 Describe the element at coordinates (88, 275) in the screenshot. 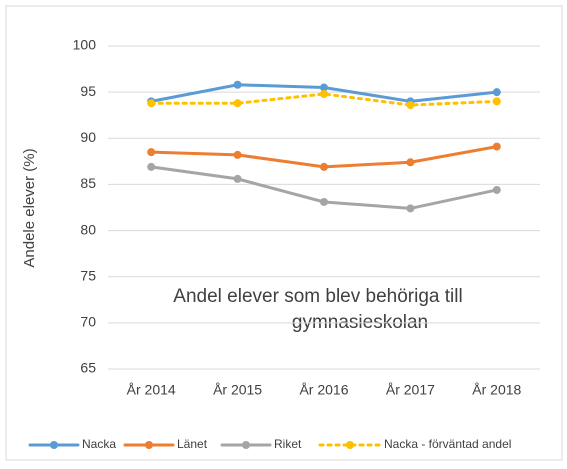

I see `y-tick-label: 75` at that location.